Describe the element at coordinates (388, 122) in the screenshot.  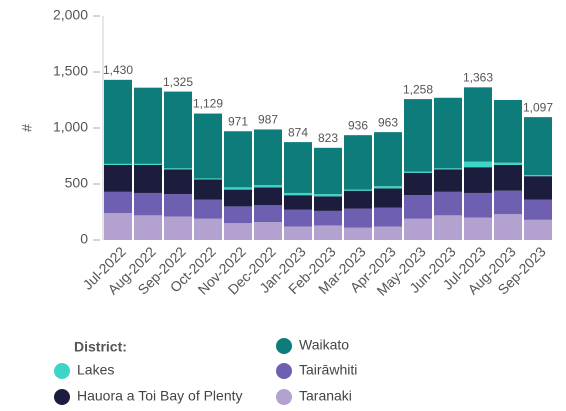
I see `total-label: 963` at that location.